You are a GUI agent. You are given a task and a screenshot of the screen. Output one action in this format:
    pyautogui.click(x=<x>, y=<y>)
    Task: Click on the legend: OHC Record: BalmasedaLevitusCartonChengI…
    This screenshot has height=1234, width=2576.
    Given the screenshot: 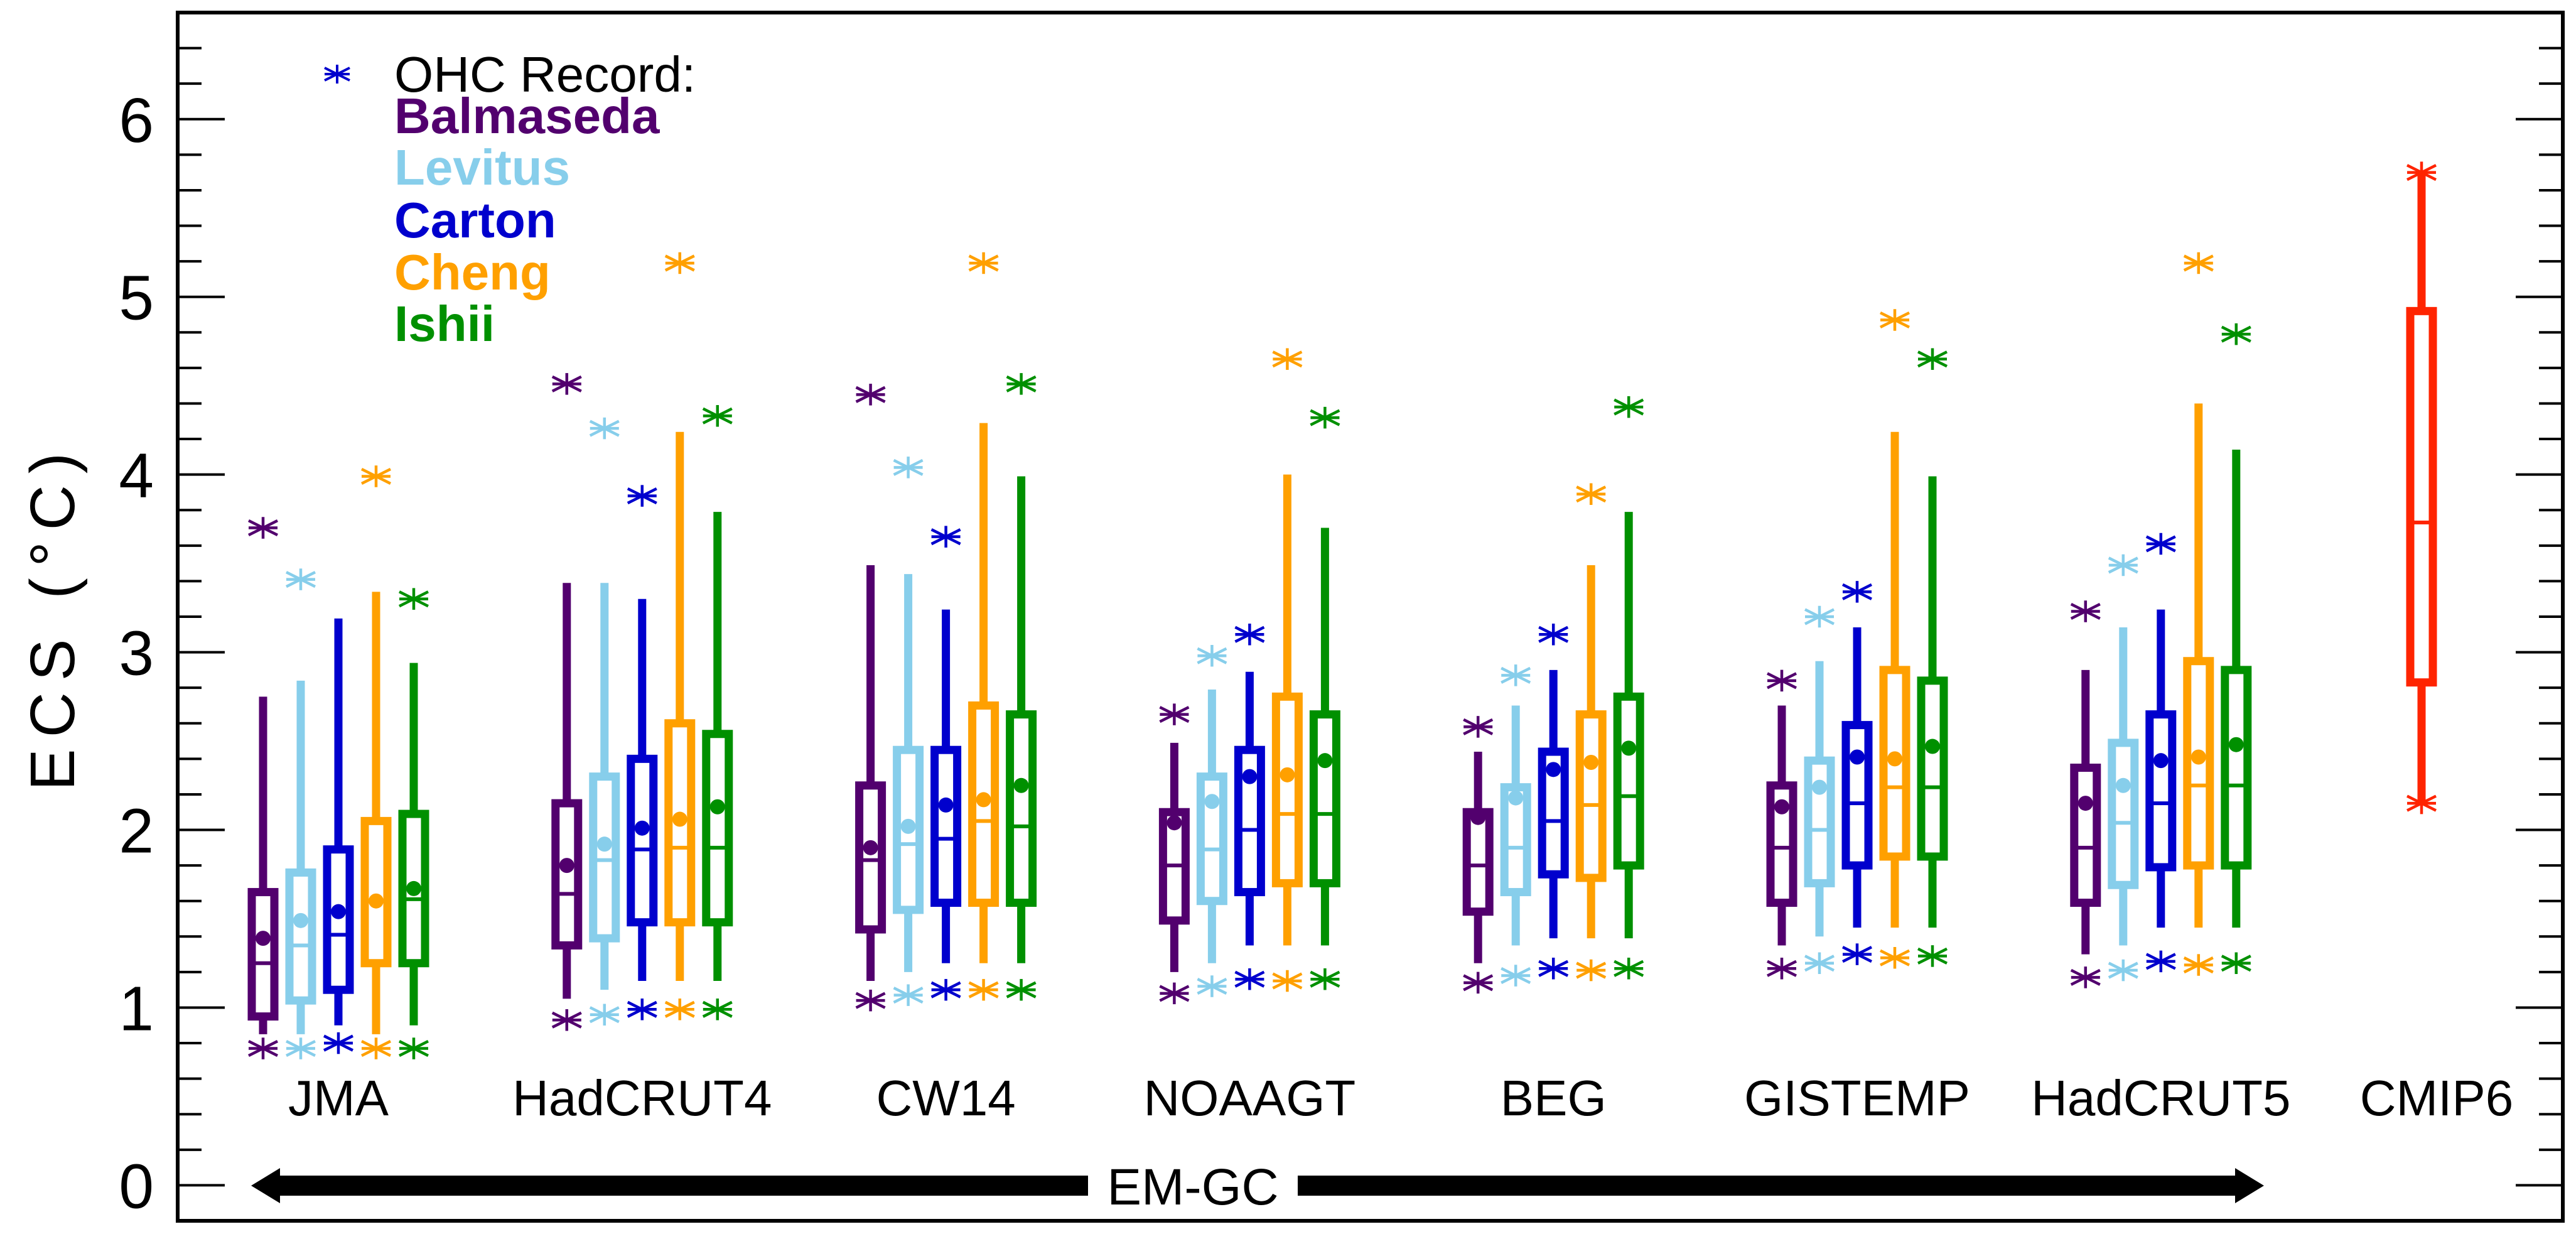 What is the action you would take?
    pyautogui.click(x=510, y=199)
    